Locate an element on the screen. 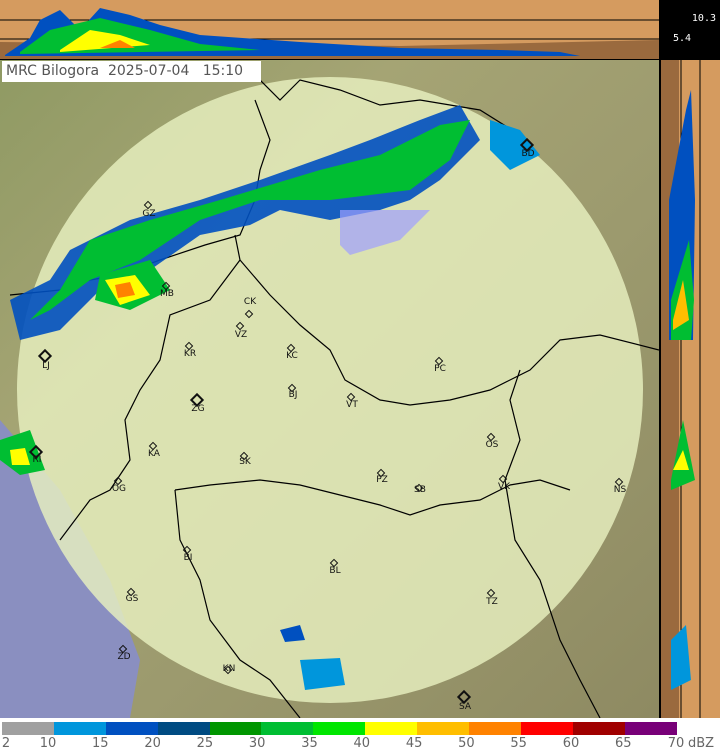 This screenshot has height=751, width=720. legend-tick-label: 15 is located at coordinates (100, 743).